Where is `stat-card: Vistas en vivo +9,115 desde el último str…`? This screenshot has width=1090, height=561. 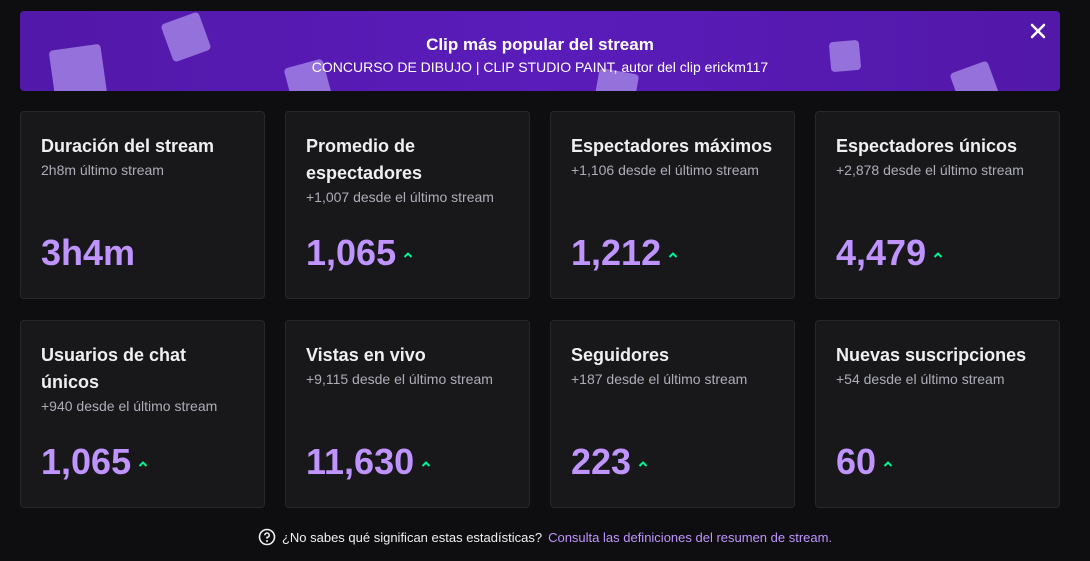
stat-card: Vistas en vivo +9,115 desde el último str… is located at coordinates (407, 414).